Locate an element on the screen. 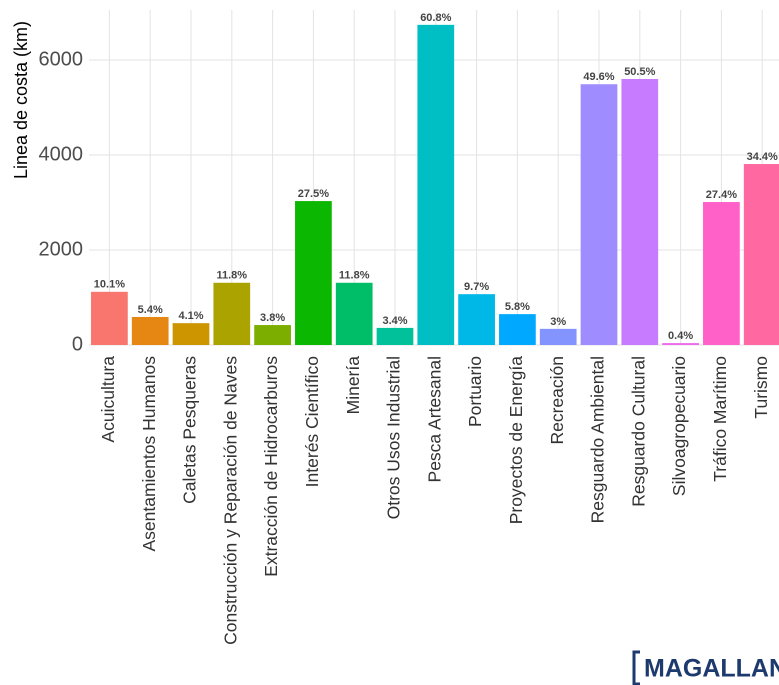 The image size is (779, 685). y-tick-label: 6000 is located at coordinates (61, 59).